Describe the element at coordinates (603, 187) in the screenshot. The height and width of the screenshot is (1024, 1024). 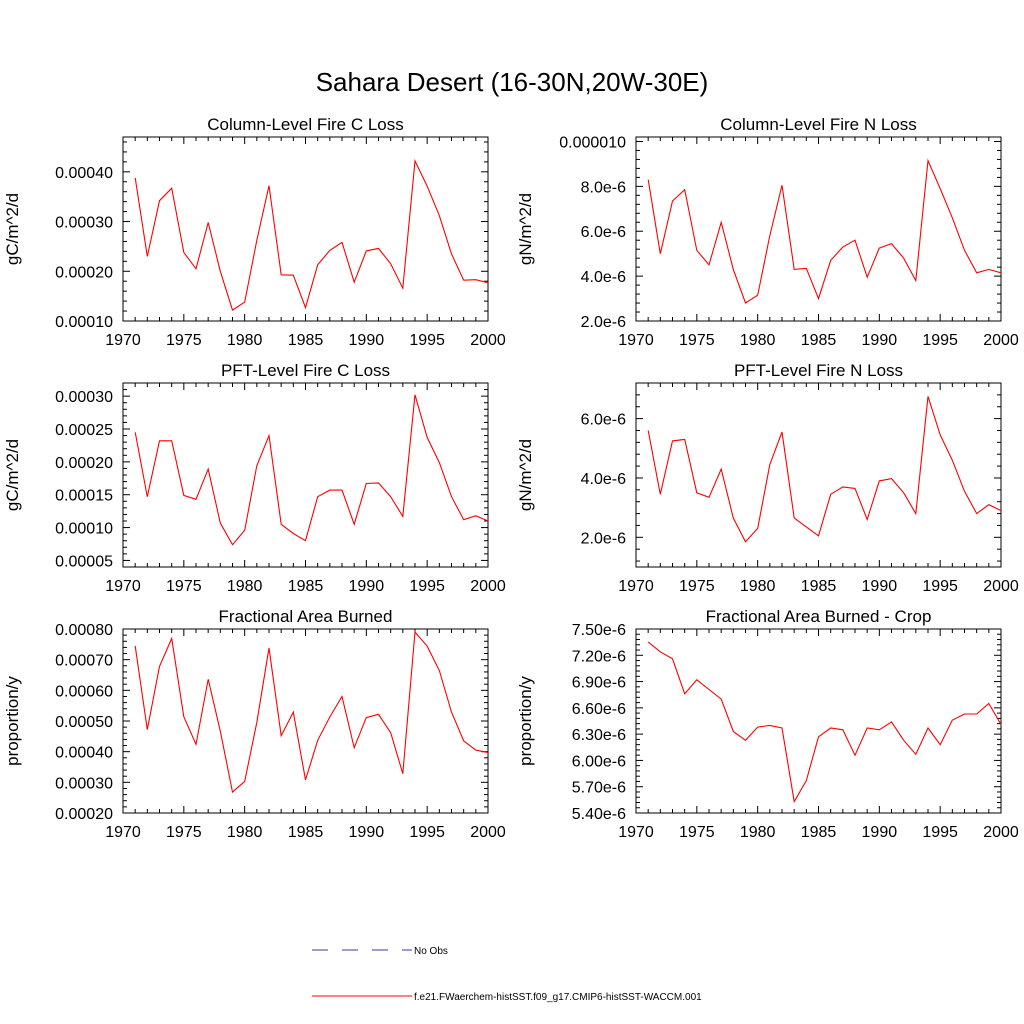
I see `y-tick-label: 8.0e-6` at that location.